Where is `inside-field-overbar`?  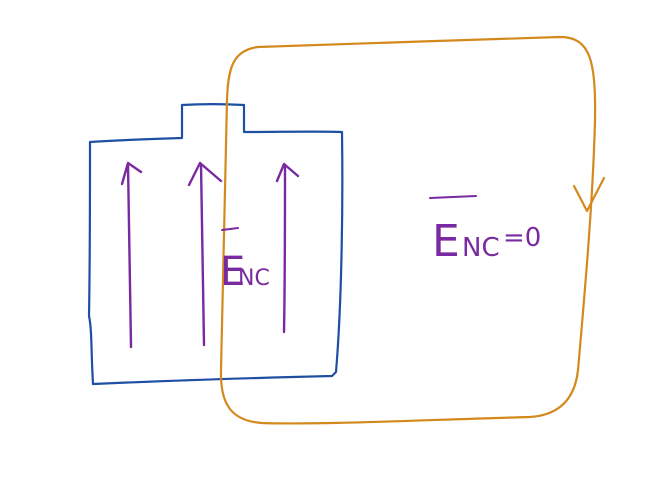 inside-field-overbar is located at coordinates (230, 229).